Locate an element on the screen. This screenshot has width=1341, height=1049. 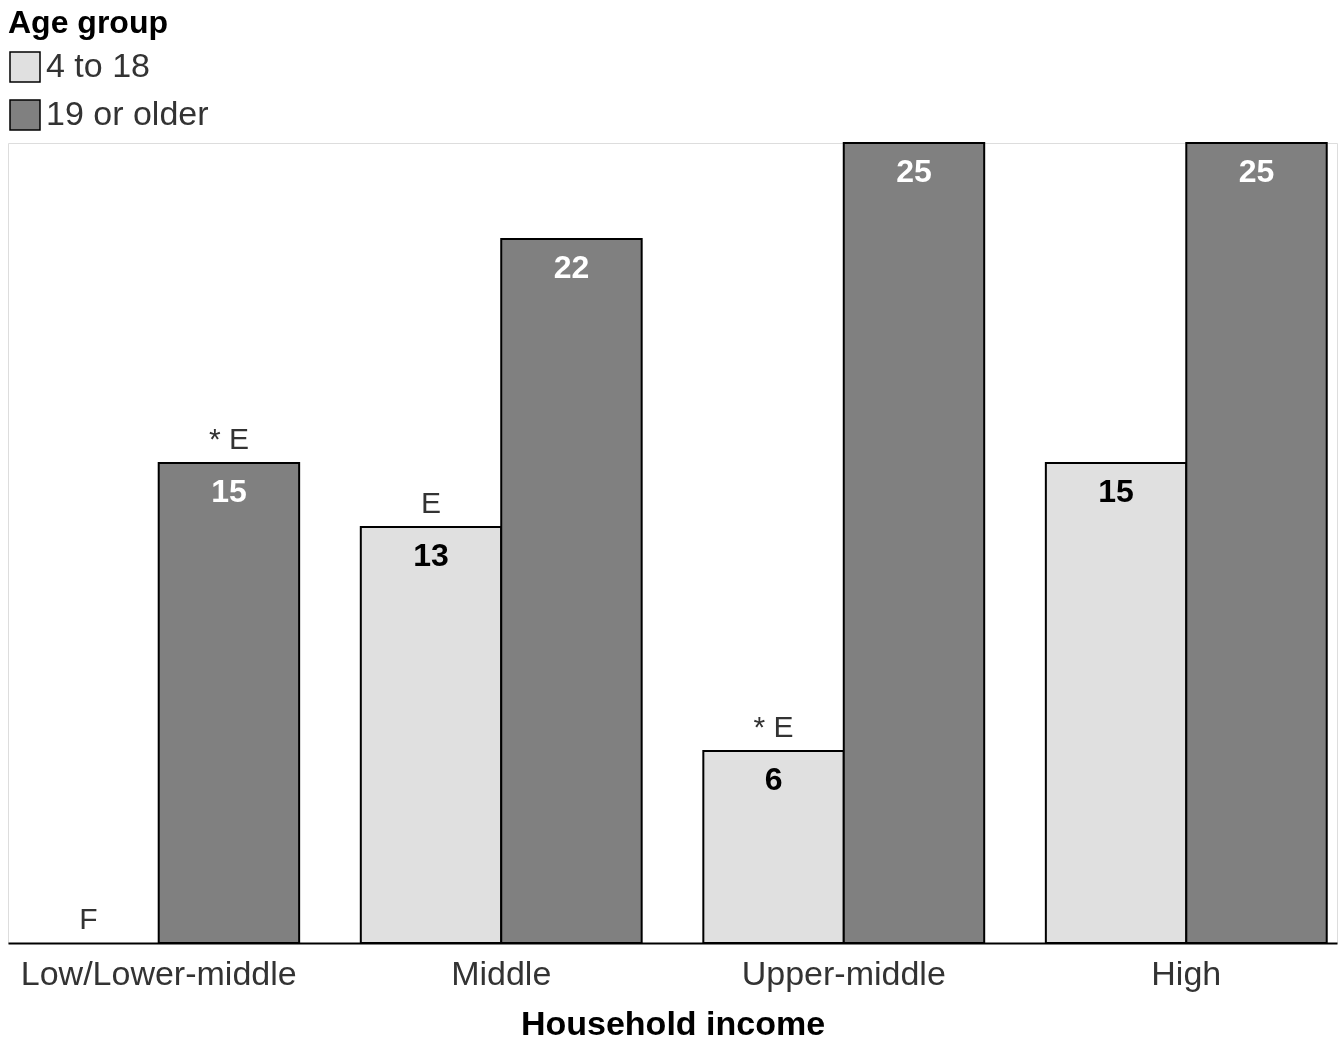
x-axis-title: Household income is located at coordinates (673, 1022).